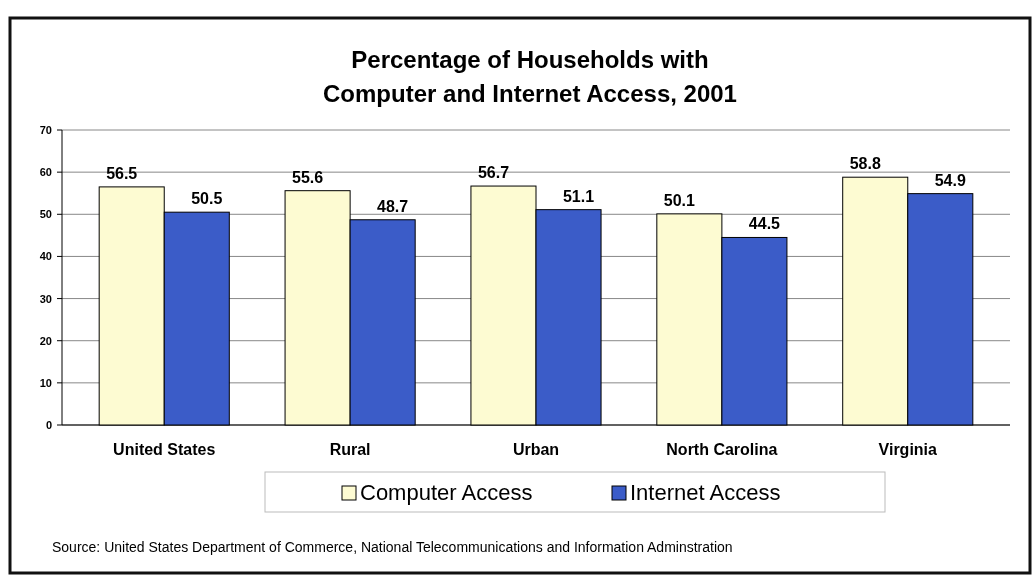 This screenshot has height=579, width=1035. What do you see at coordinates (722, 449) in the screenshot?
I see `x-tick-label: North Carolina` at bounding box center [722, 449].